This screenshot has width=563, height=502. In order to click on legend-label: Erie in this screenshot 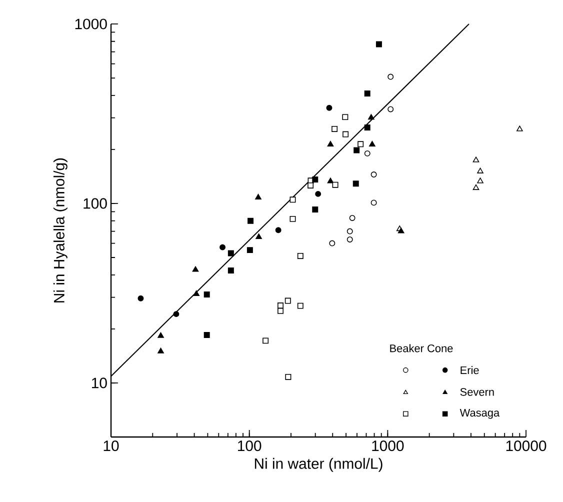, I will do `click(469, 370)`.